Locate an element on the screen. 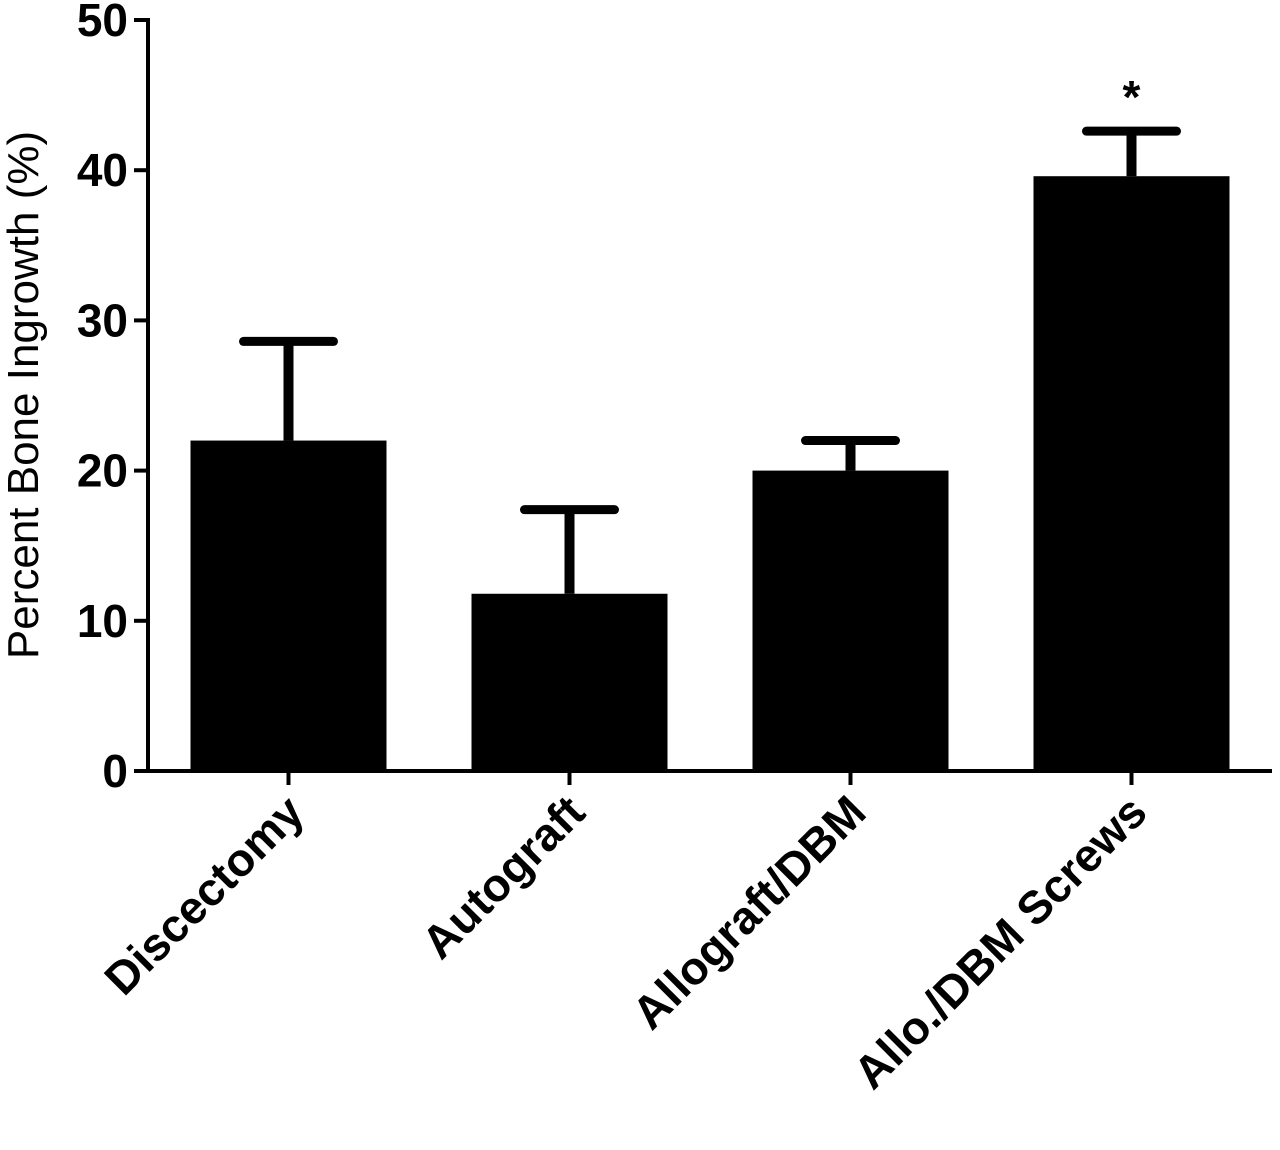 This screenshot has height=1150, width=1280. x-tick-label: Allograft/DBM is located at coordinates (749, 912).